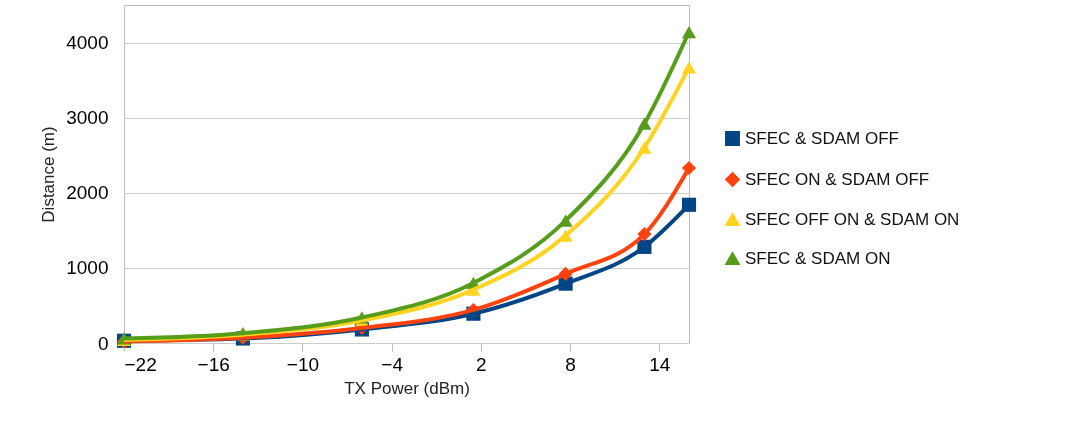  What do you see at coordinates (49, 174) in the screenshot?
I see `y-axis-title: Distance (m)` at bounding box center [49, 174].